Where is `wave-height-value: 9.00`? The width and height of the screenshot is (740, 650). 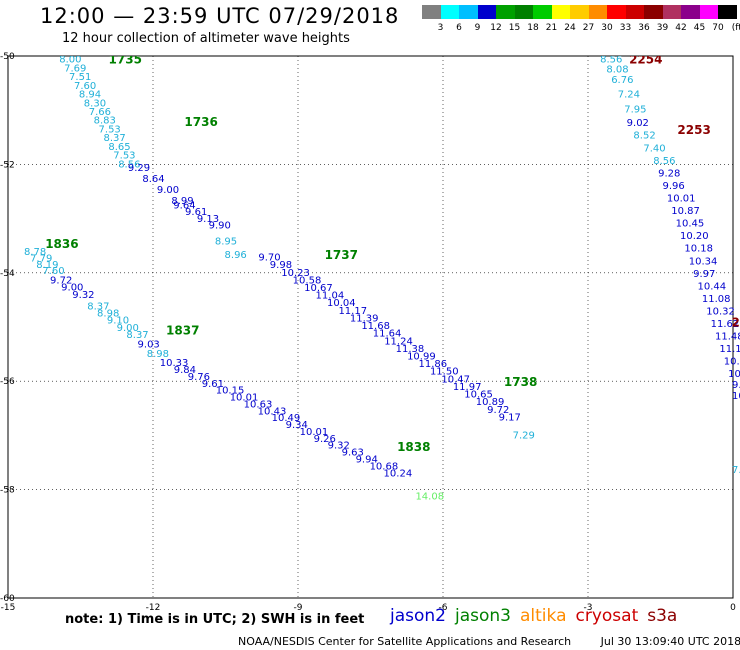 wave-height-value: 9.00 is located at coordinates (128, 328).